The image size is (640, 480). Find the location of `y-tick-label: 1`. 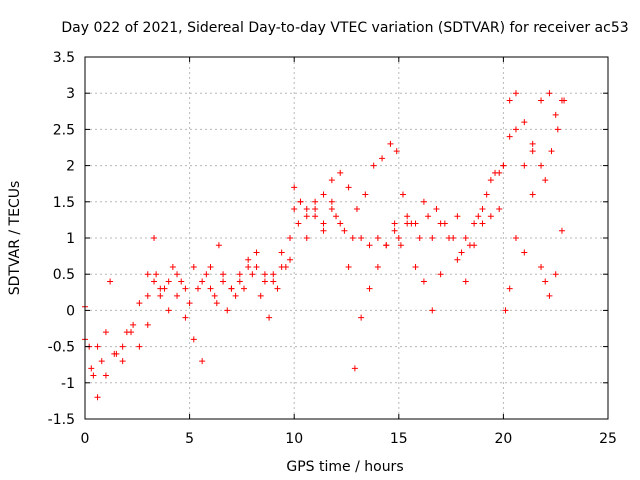

y-tick-label: 1 is located at coordinates (70, 239).